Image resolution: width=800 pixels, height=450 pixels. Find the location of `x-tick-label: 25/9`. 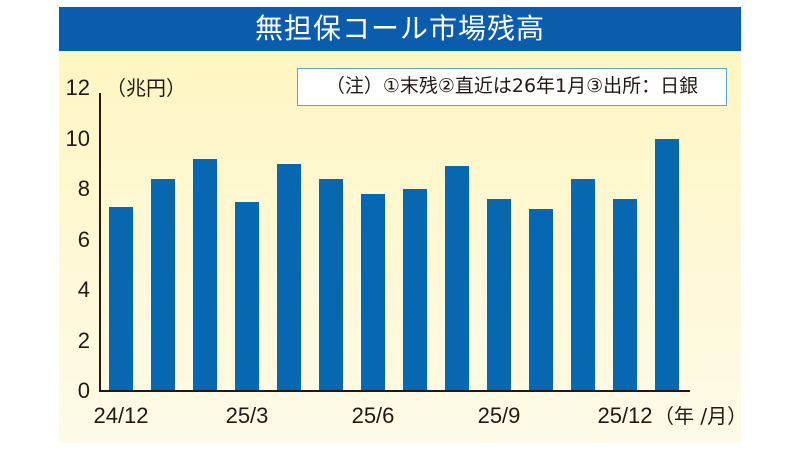

x-tick-label: 25/9 is located at coordinates (499, 415).